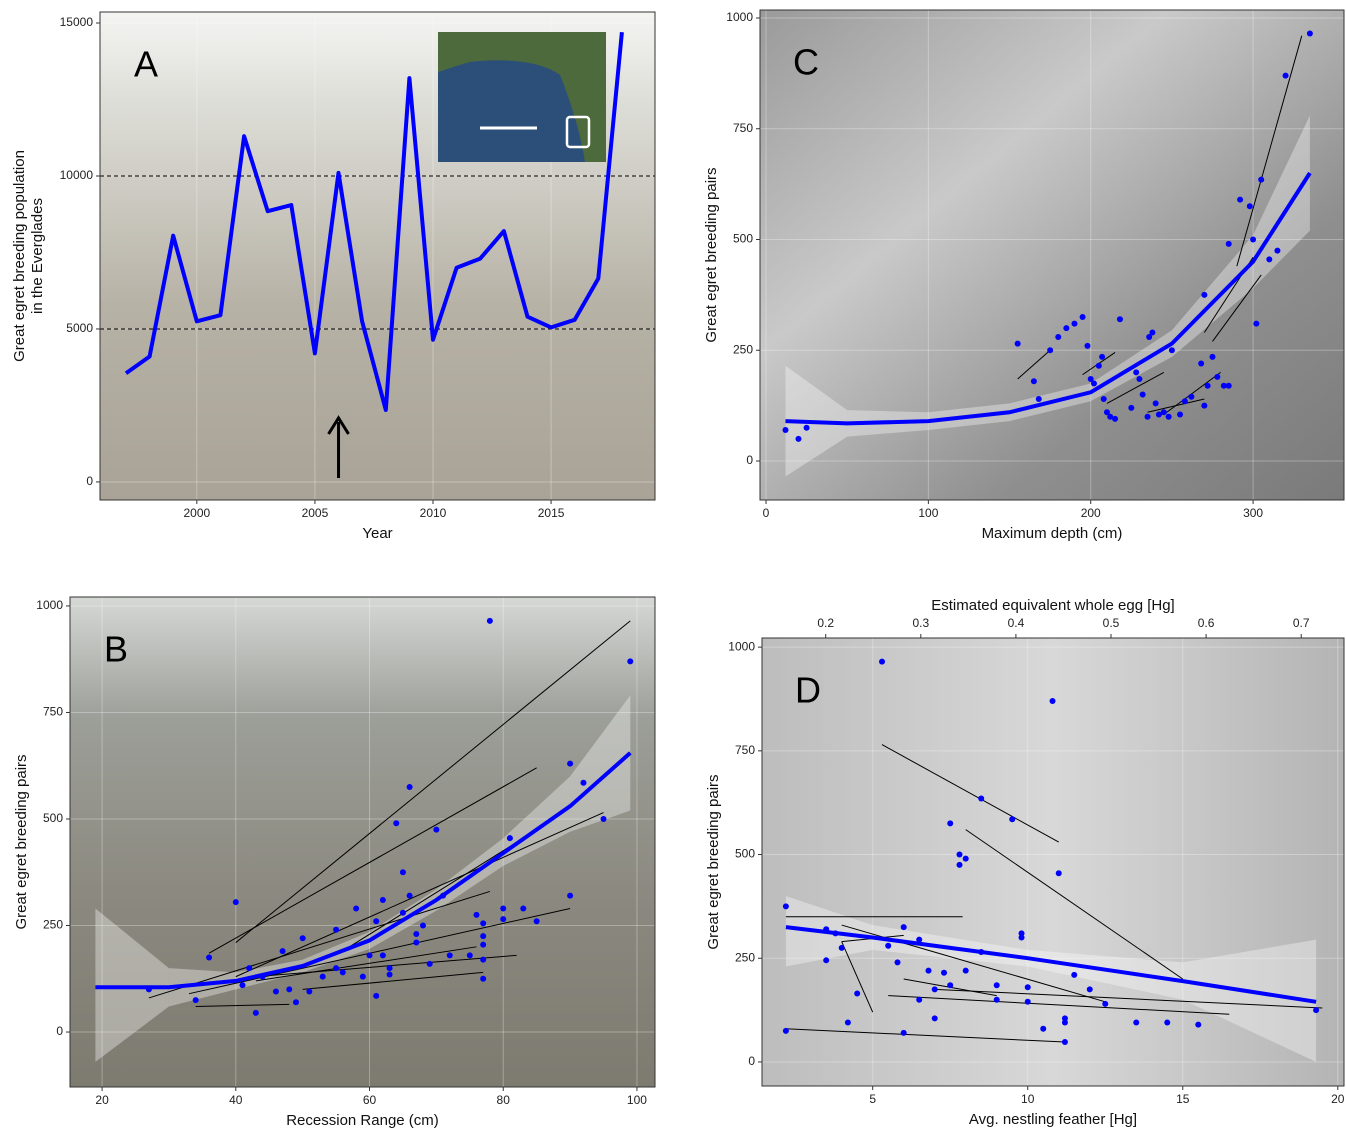  I want to click on y-tick-label: 5000, so click(79, 328).